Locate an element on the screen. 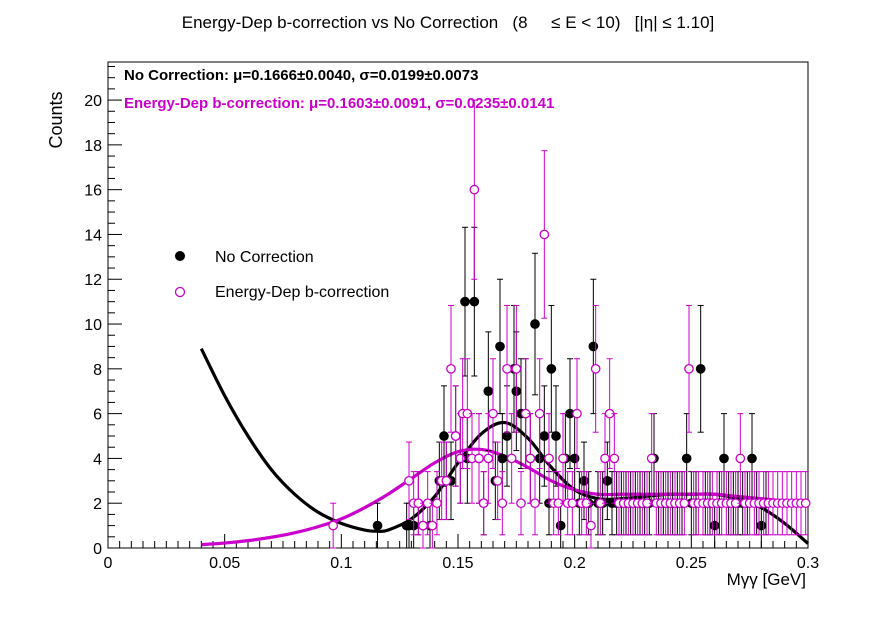 The width and height of the screenshot is (896, 622). x-axis-label: Mγγ [GeV] is located at coordinates (766, 579).